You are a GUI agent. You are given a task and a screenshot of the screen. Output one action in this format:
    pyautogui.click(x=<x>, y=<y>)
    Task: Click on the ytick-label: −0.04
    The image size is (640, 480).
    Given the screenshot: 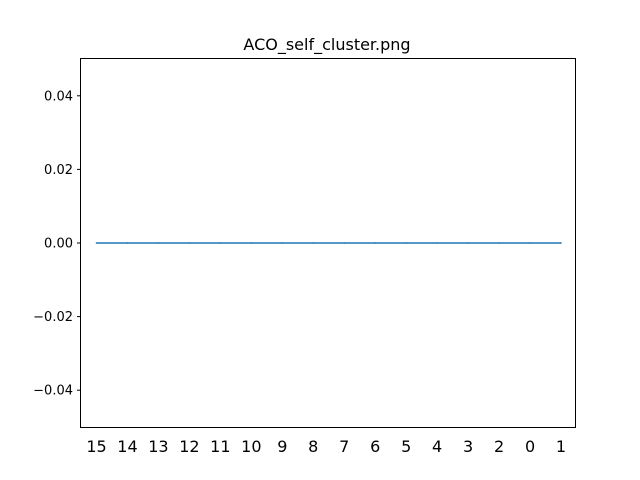 What is the action you would take?
    pyautogui.click(x=53, y=391)
    